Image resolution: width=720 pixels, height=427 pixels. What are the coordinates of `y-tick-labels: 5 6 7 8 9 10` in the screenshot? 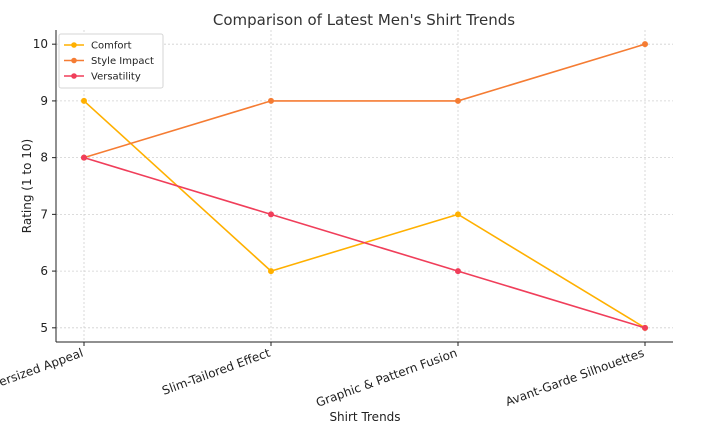 It's located at (40, 186).